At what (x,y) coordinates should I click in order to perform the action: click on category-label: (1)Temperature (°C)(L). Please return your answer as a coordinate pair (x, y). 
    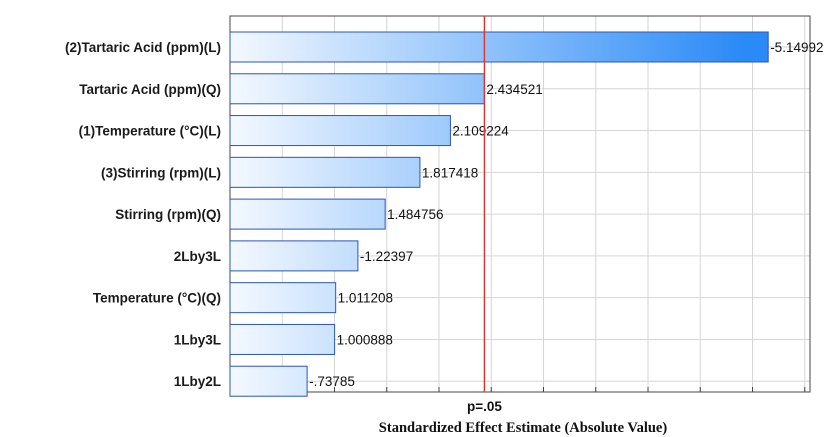
    Looking at the image, I should click on (150, 131).